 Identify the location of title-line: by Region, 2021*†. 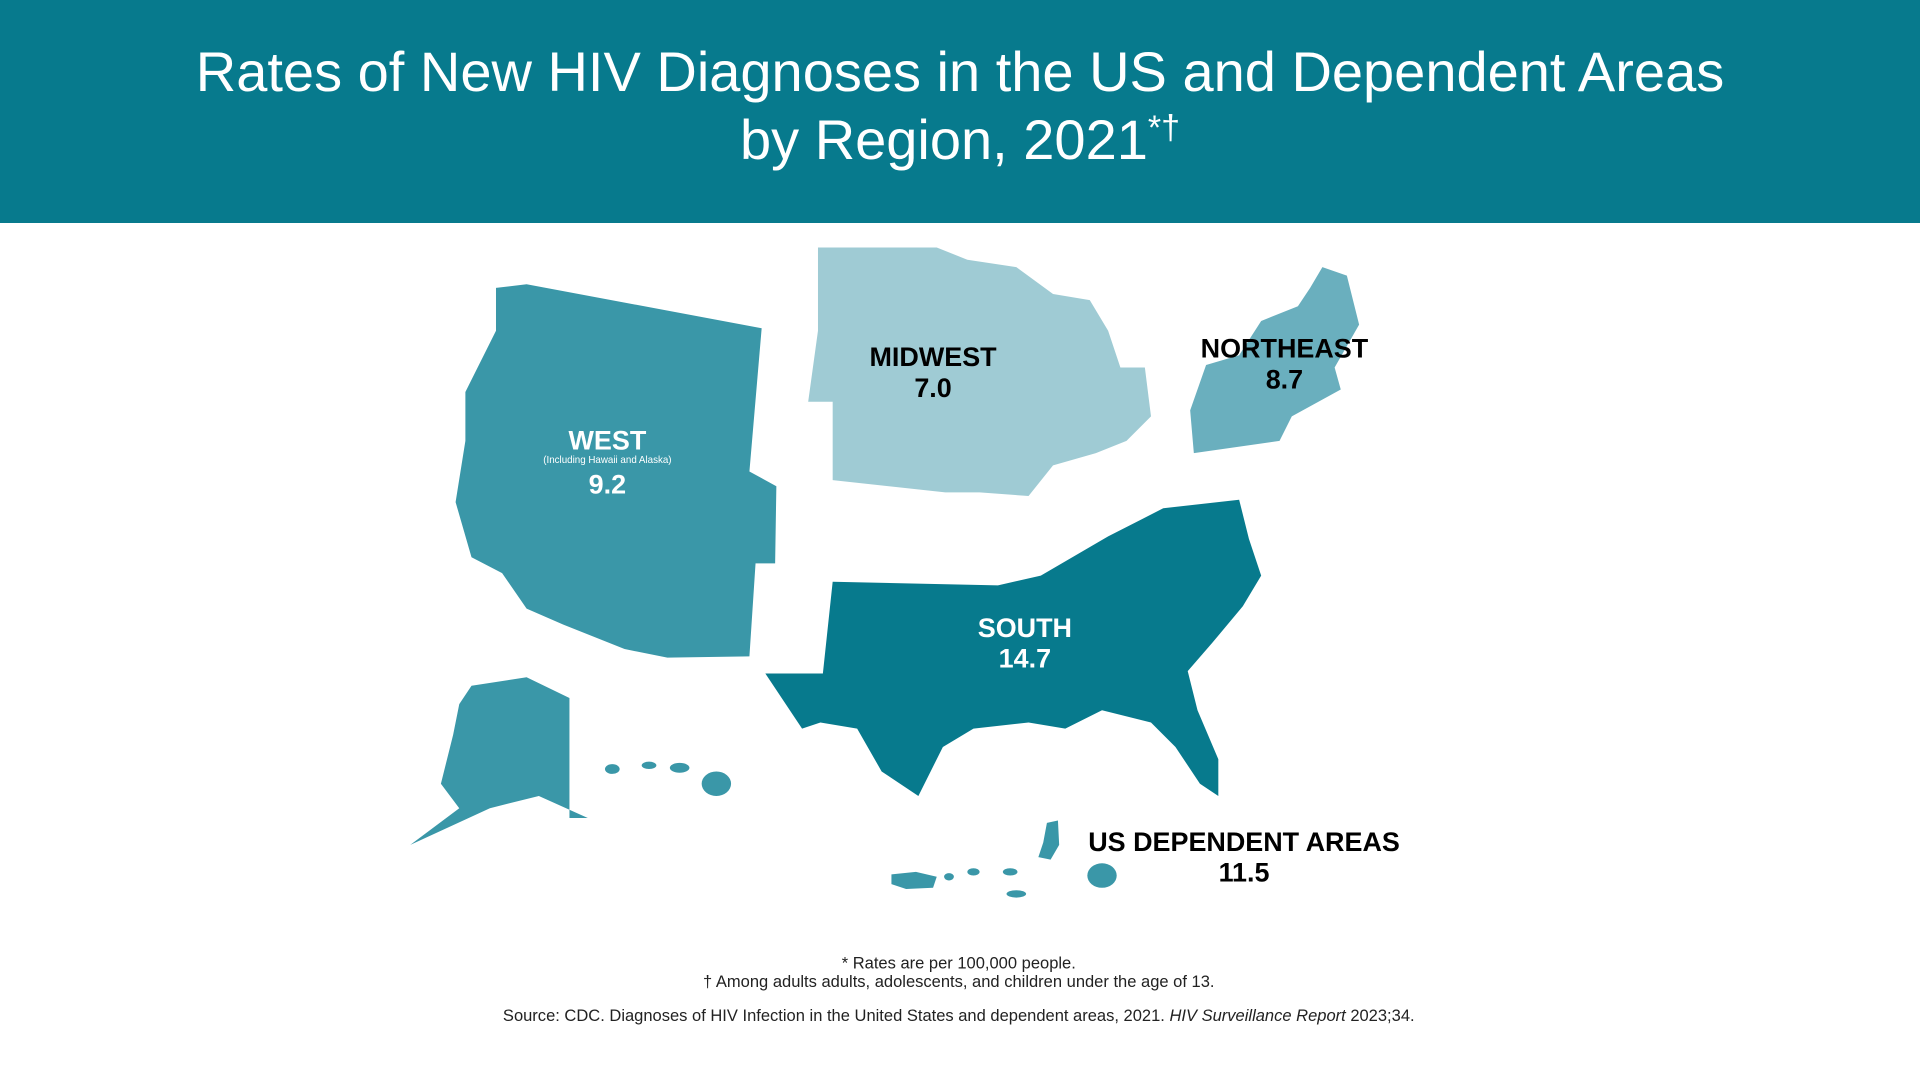
(960, 140).